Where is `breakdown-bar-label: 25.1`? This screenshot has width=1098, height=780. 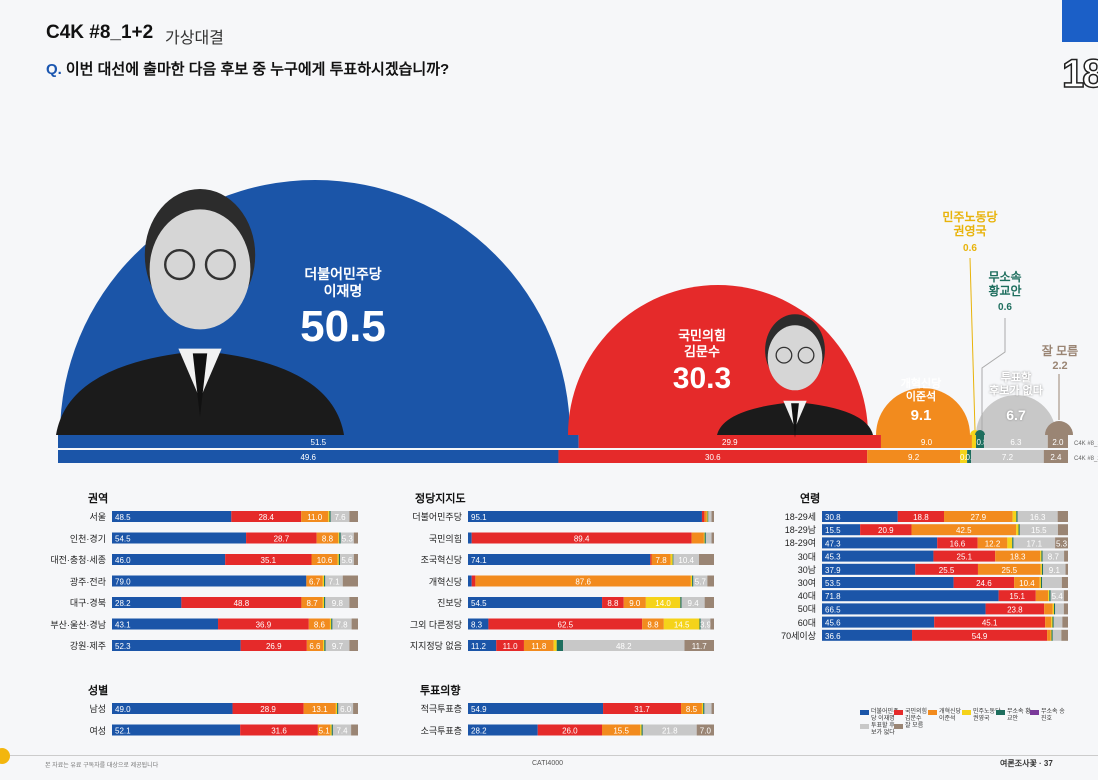
breakdown-bar-label: 25.1 is located at coordinates (965, 557).